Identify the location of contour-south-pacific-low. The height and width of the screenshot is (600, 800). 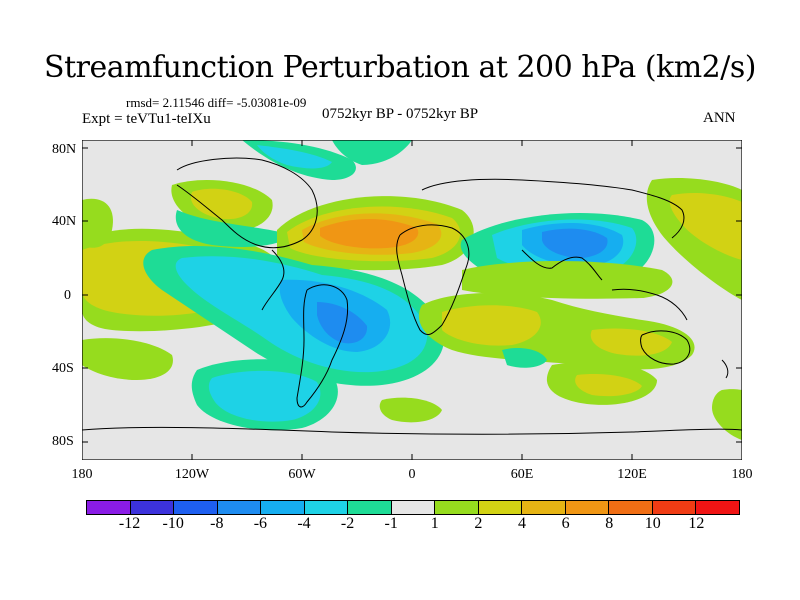
(210, 384).